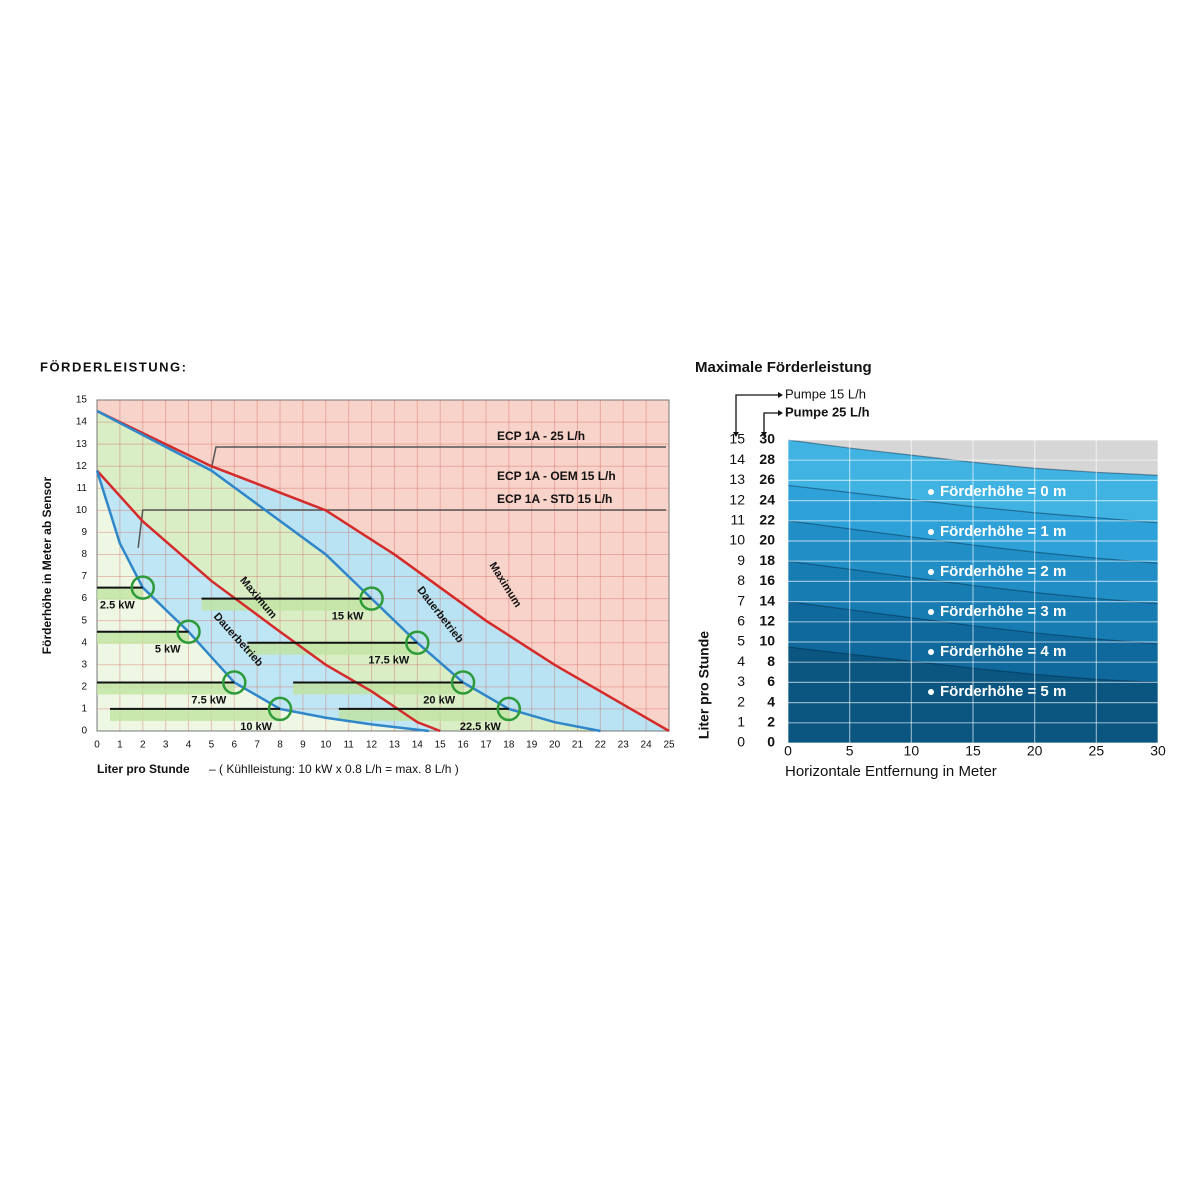  I want to click on arrow-heads, so click(758, 414).